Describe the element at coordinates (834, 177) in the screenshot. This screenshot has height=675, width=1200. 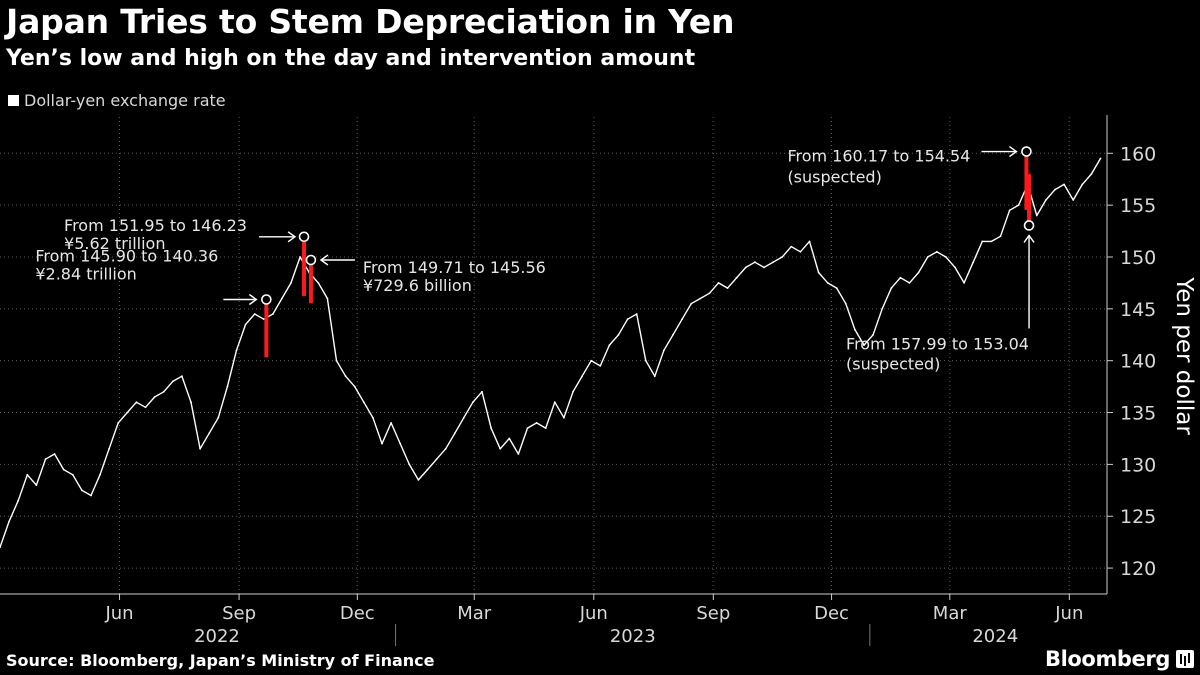
I see `annotation-amount-text: (suspected)` at that location.